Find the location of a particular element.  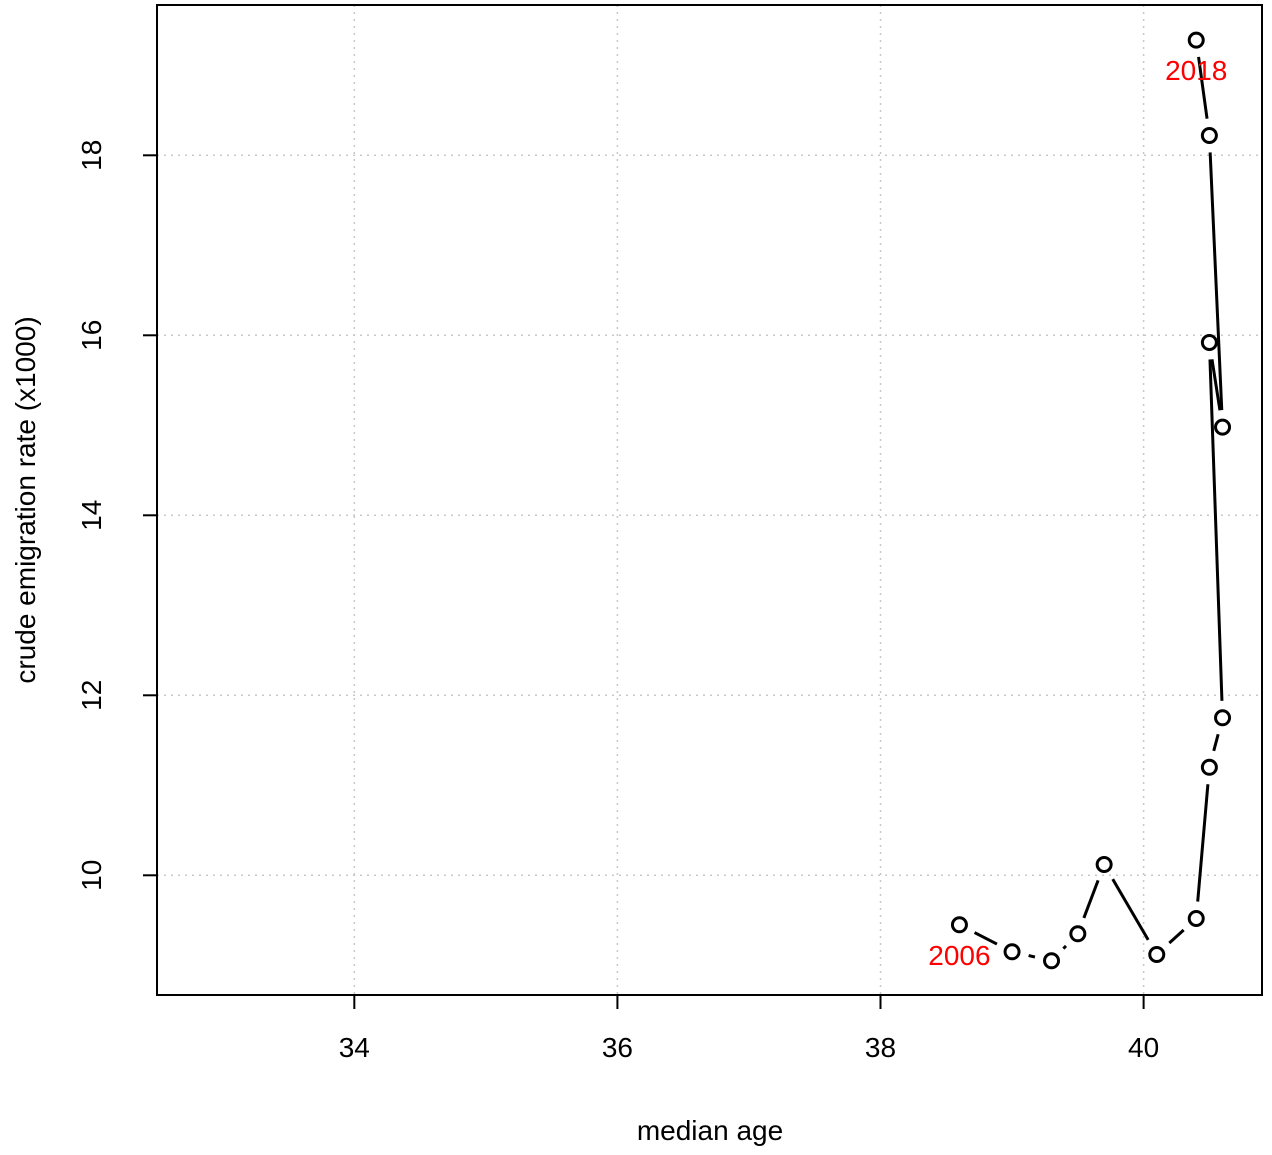

y-tick-label: 16 is located at coordinates (91, 335).